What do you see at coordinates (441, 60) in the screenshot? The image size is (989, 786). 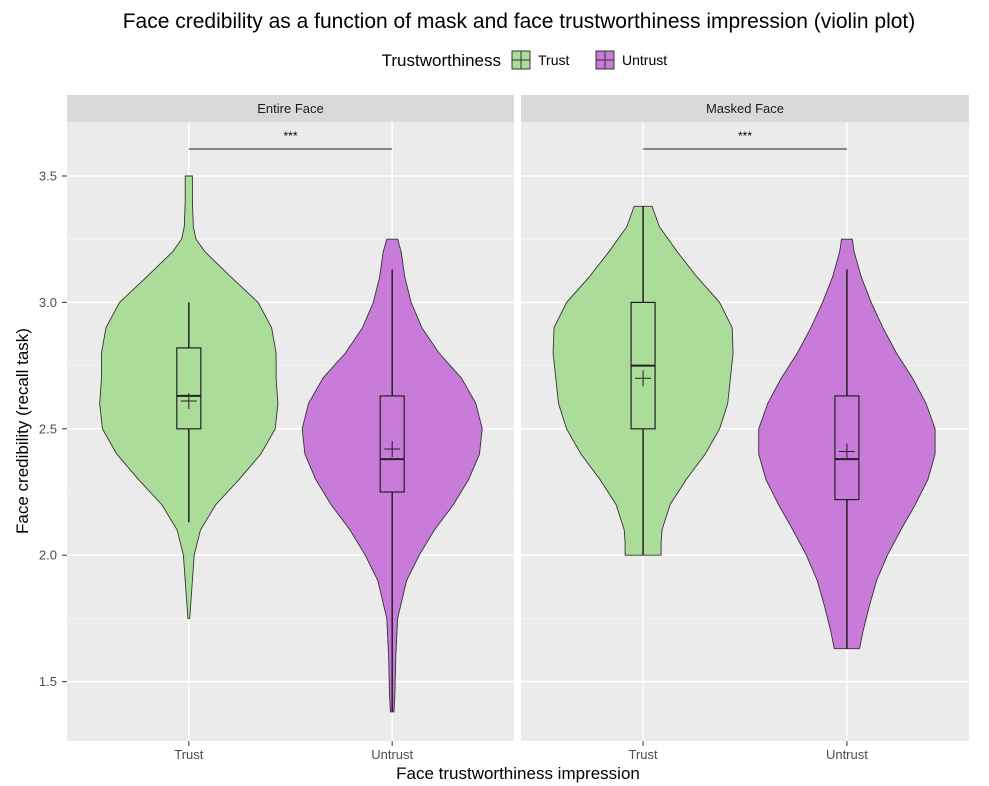 I see `legend-title: Trustworthiness` at bounding box center [441, 60].